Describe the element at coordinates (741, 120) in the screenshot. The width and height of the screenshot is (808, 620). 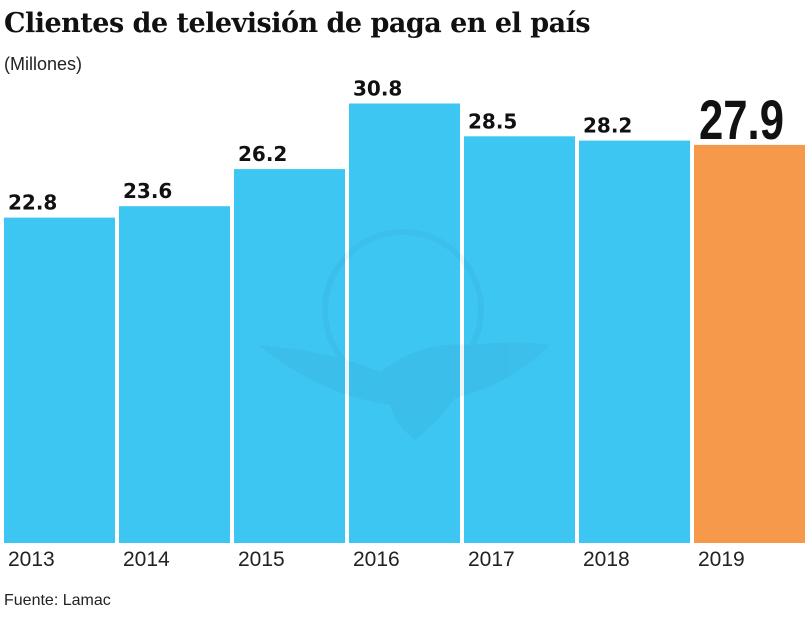
I see `value-label-2019: 27.9` at that location.